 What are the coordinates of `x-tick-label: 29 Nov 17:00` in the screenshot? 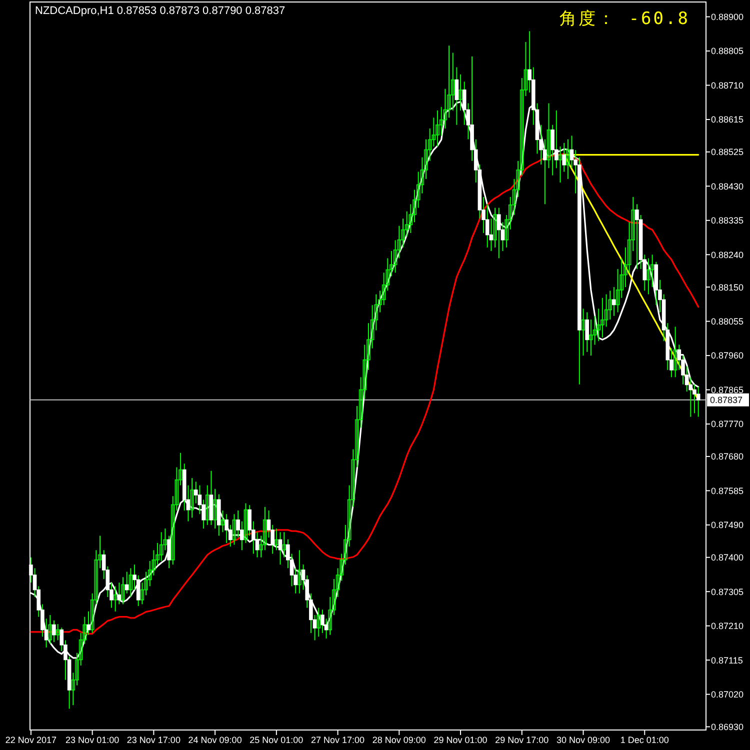 It's located at (522, 740).